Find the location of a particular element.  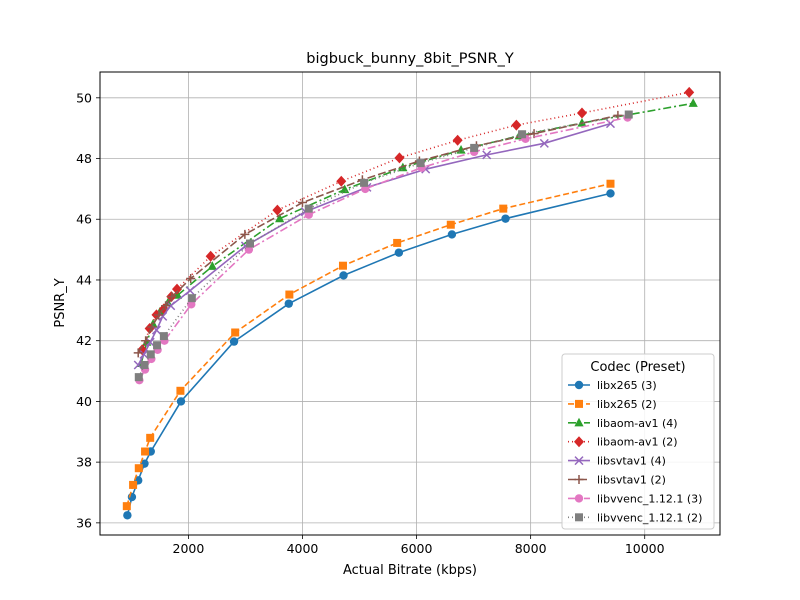

legend-label: libvvenc_1.12.1 (2) is located at coordinates (649, 517).